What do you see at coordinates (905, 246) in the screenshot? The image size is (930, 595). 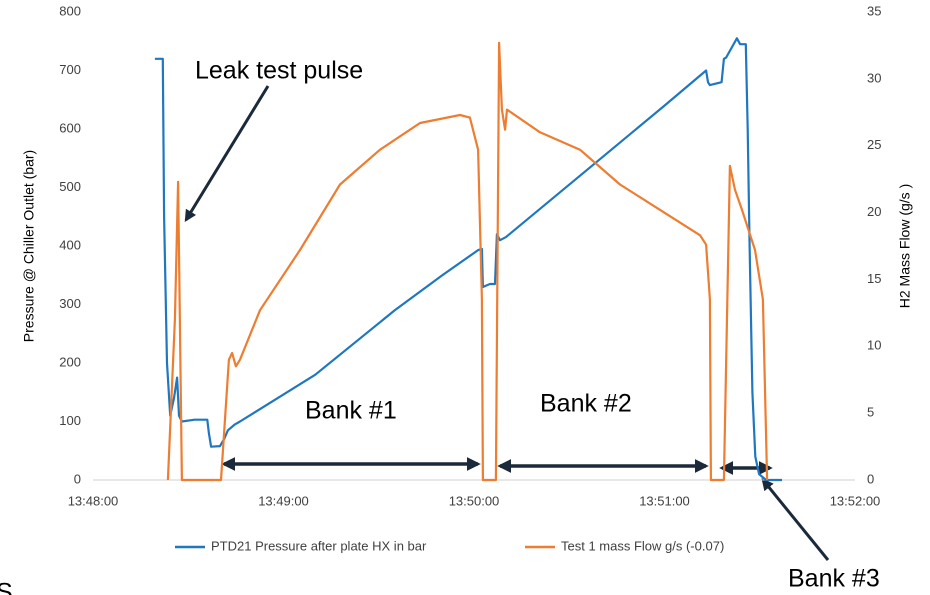 I see `y2-axis-title: H2 Mass Flow (g/s )` at bounding box center [905, 246].